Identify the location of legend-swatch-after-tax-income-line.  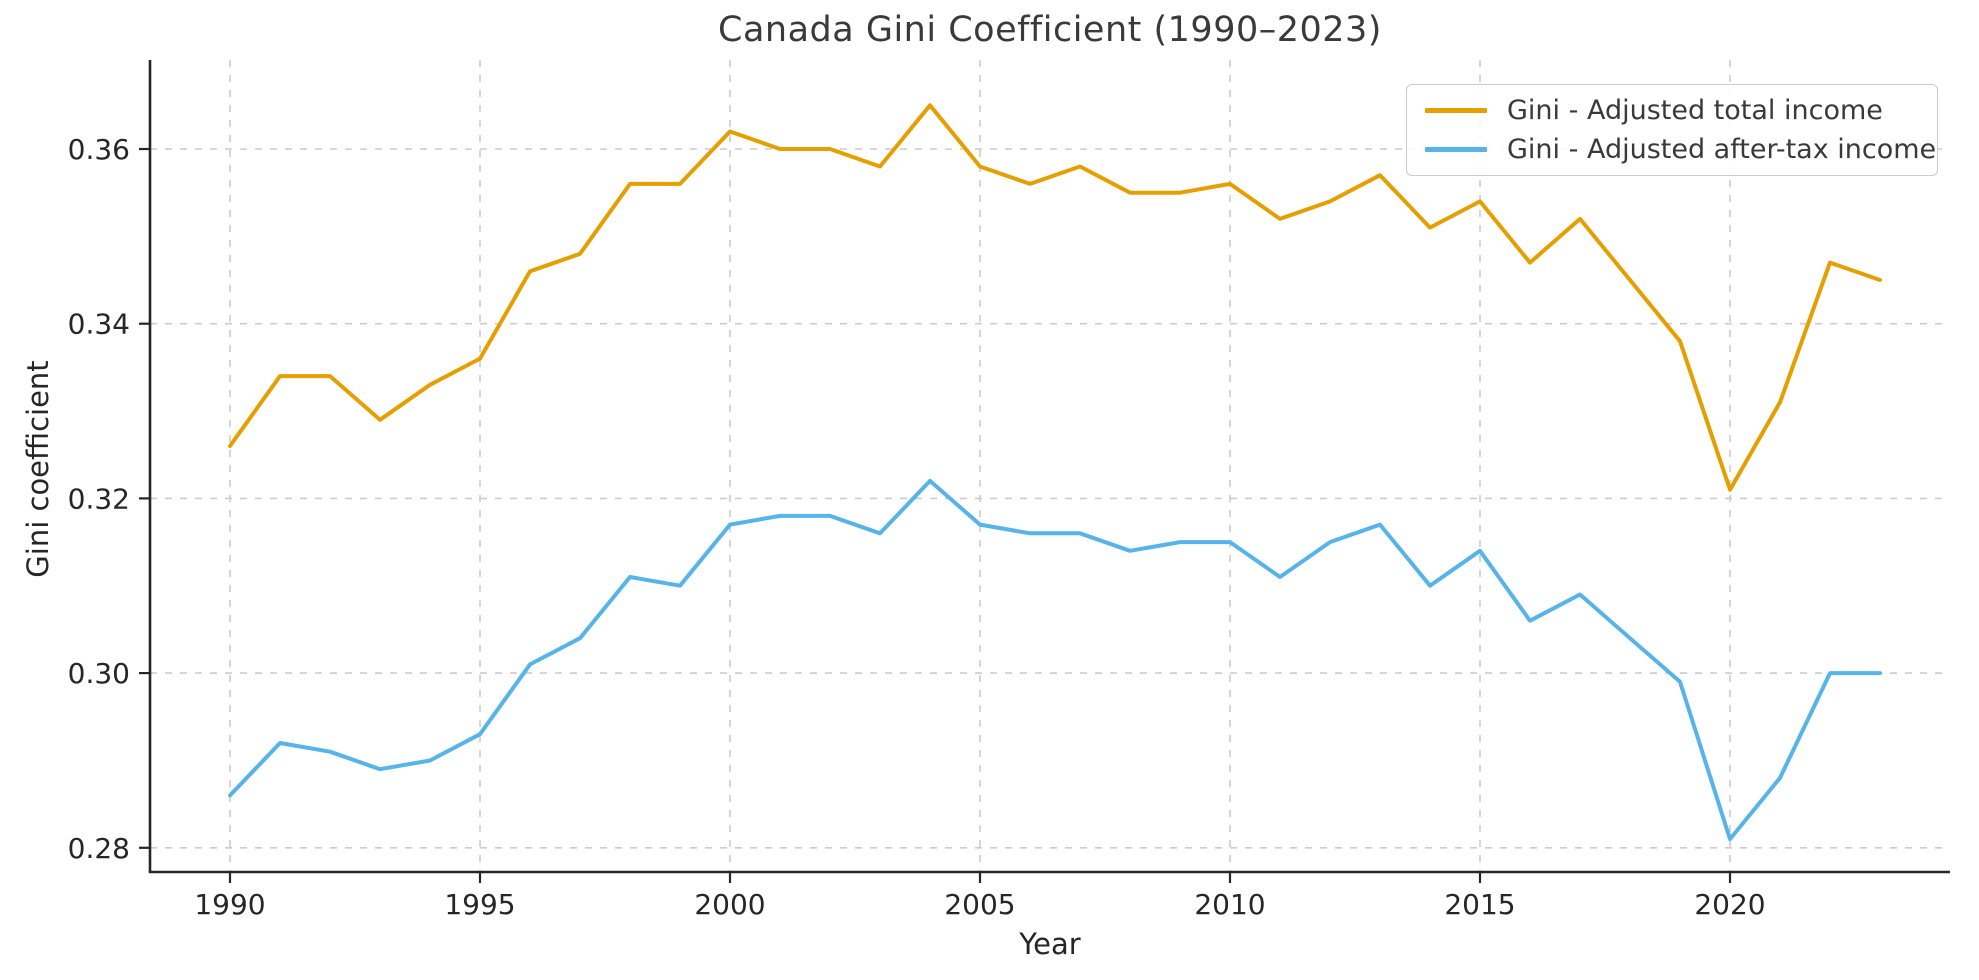
(1456, 149).